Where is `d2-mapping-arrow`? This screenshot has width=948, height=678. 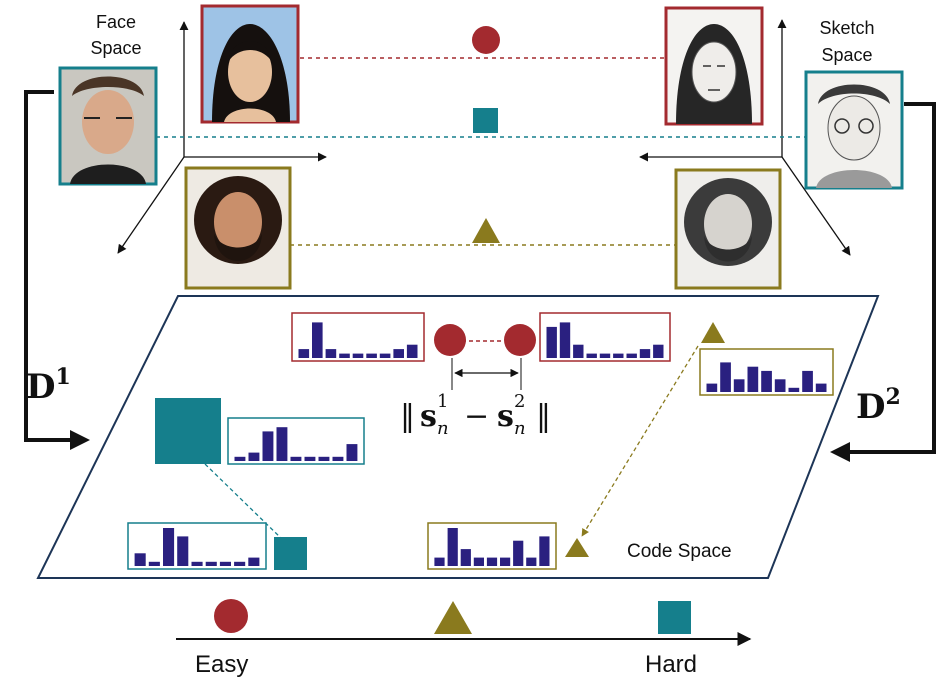
d2-mapping-arrow is located at coordinates (883, 282).